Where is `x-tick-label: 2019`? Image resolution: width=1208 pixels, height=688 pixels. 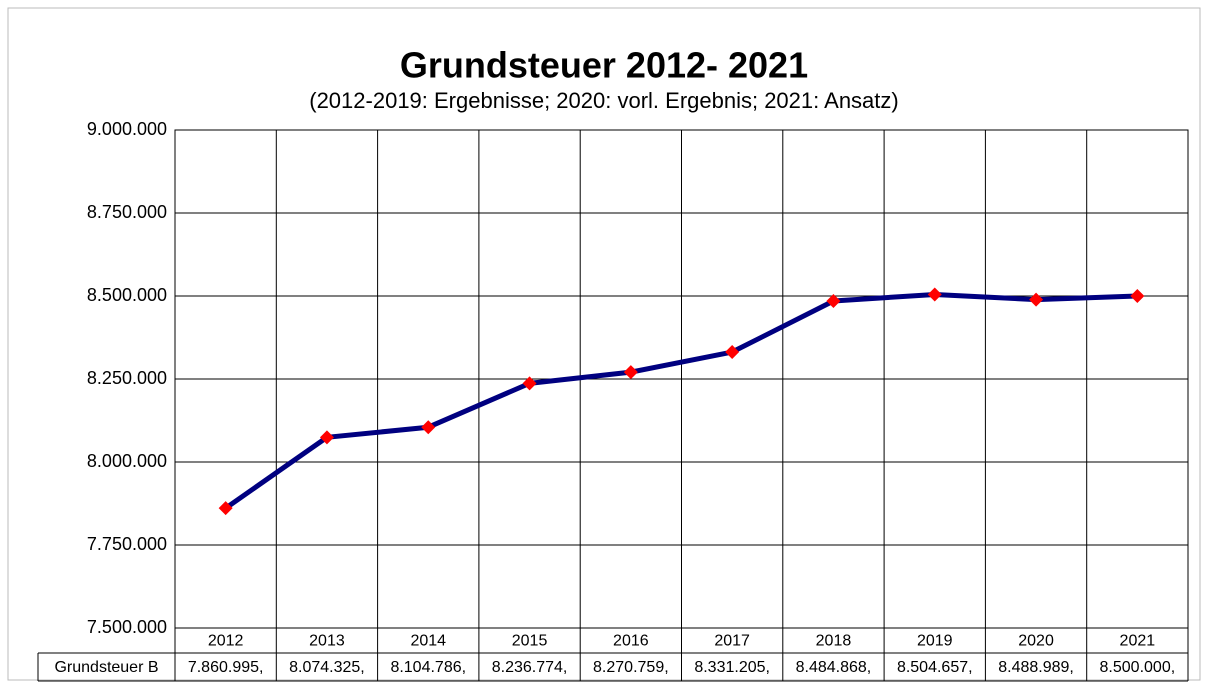
x-tick-label: 2019 is located at coordinates (935, 641).